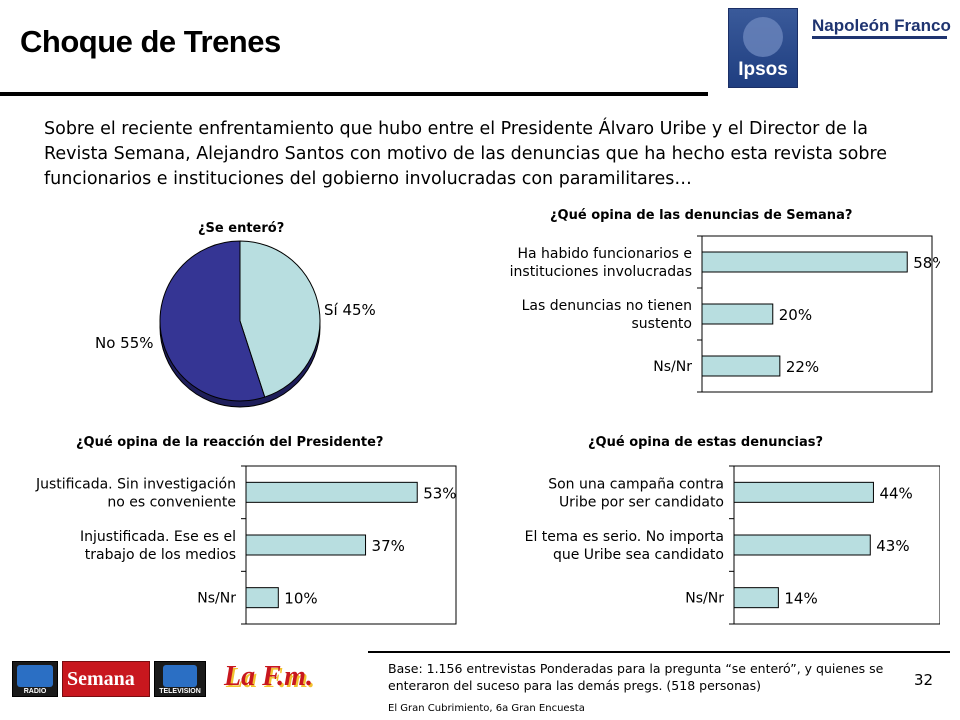 The width and height of the screenshot is (960, 720). I want to click on ipsos-head-graphic, so click(763, 37).